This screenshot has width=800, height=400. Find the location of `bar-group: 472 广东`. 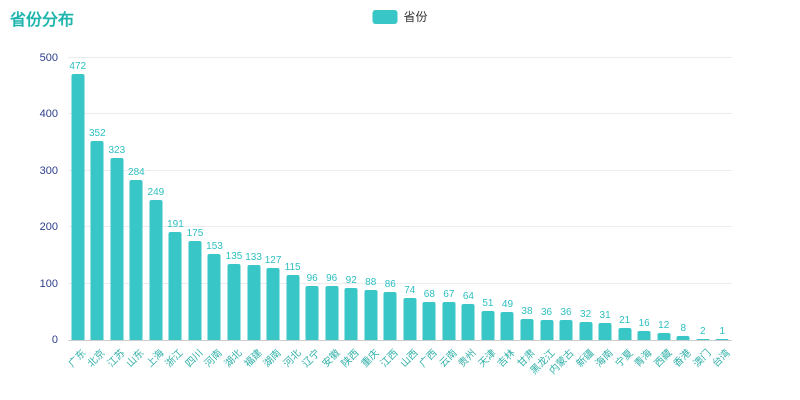

bar-group: 472 广东 is located at coordinates (77, 214).